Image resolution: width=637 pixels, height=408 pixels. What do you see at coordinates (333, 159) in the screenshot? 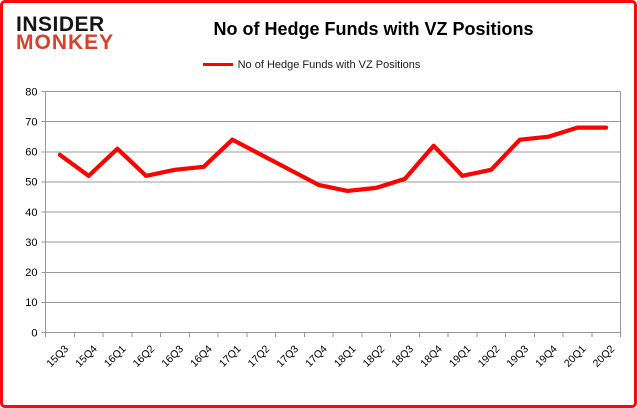
I see `series-line` at bounding box center [333, 159].